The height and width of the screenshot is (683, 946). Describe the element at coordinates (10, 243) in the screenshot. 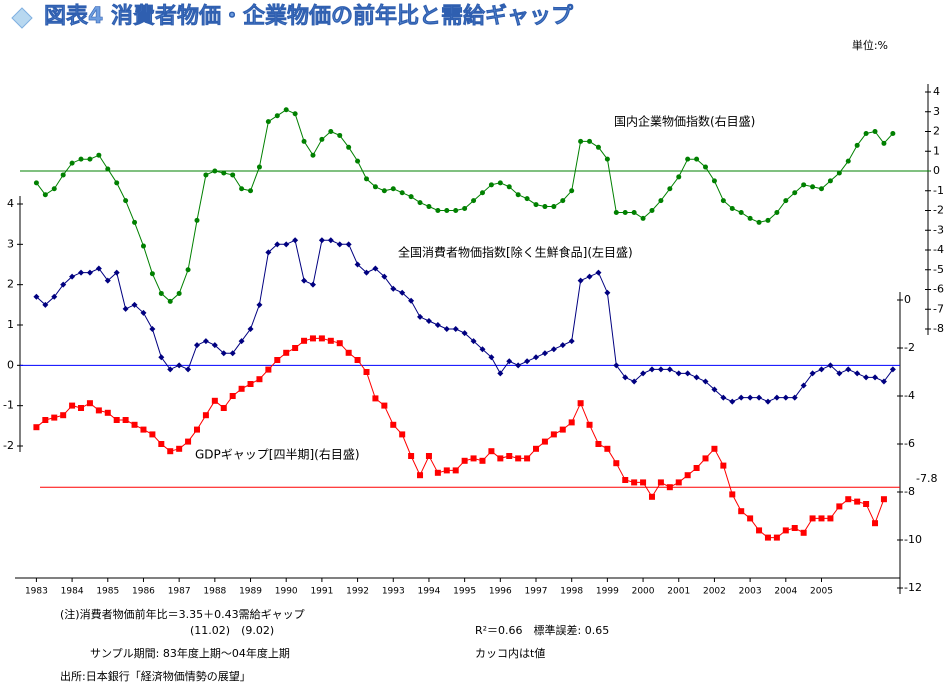

I see `y-tick-label: 3` at that location.